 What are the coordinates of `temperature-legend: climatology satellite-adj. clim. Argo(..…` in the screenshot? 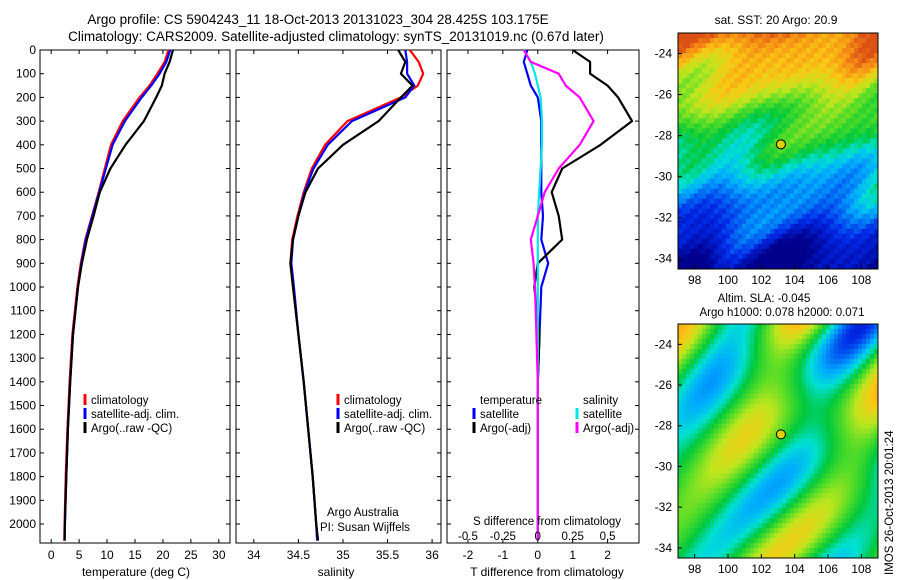 It's located at (131, 414).